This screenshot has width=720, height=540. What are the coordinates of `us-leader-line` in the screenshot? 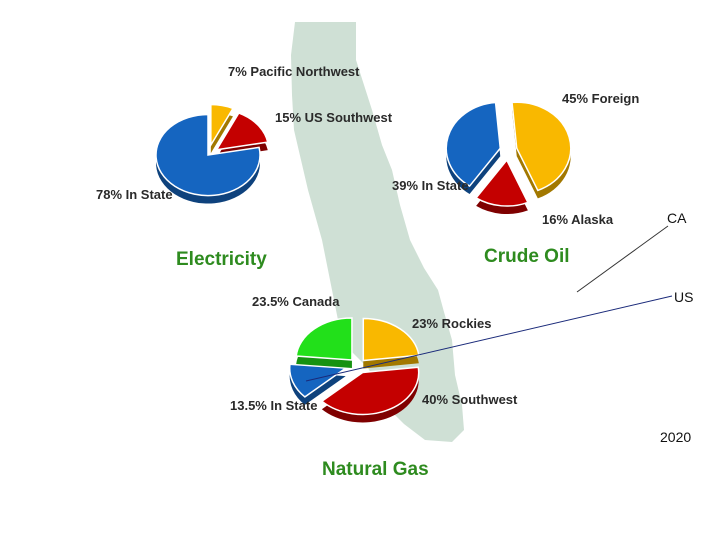 It's located at (489, 338).